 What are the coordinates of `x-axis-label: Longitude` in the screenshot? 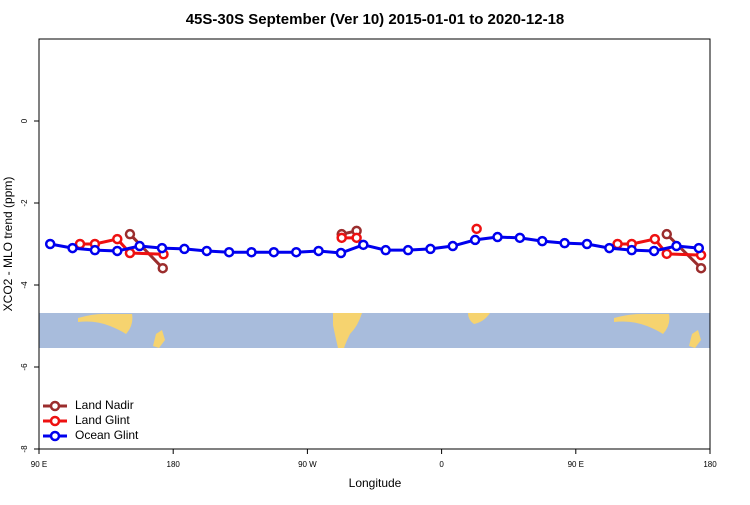 It's located at (375, 483).